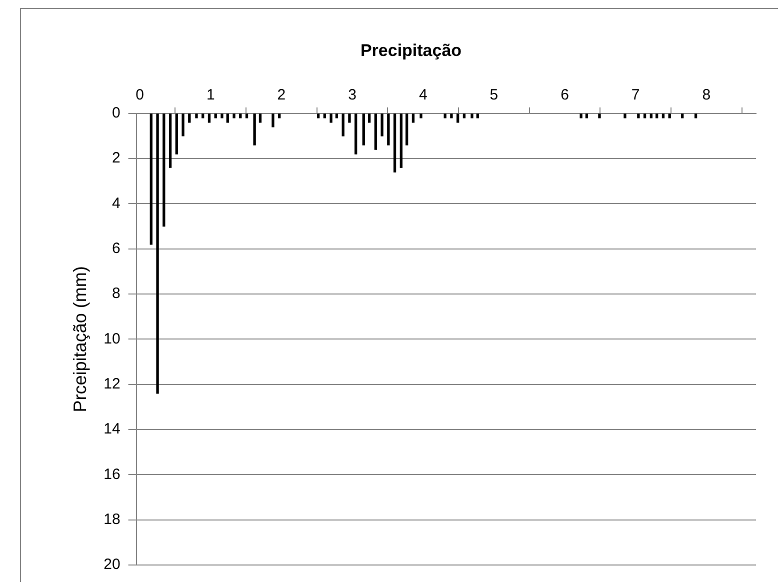 The height and width of the screenshot is (583, 779). What do you see at coordinates (116, 249) in the screenshot?
I see `y-tick-label: 6` at bounding box center [116, 249].